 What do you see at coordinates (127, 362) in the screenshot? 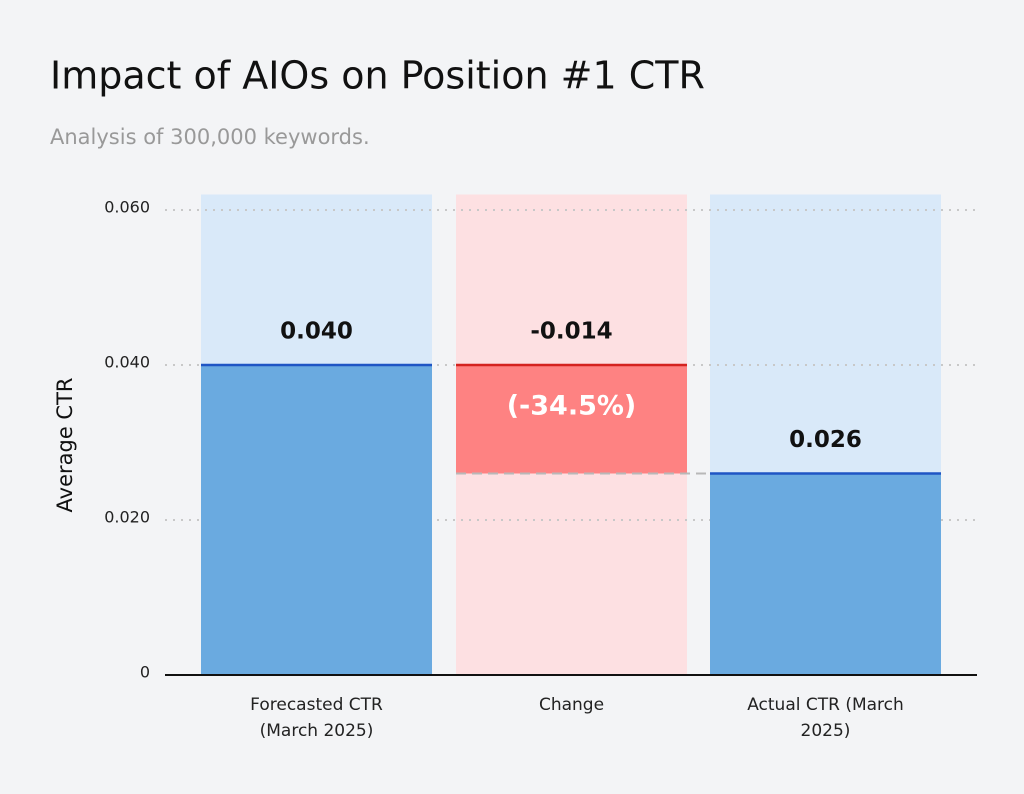
I see `y-tick-label: 0.040` at bounding box center [127, 362].